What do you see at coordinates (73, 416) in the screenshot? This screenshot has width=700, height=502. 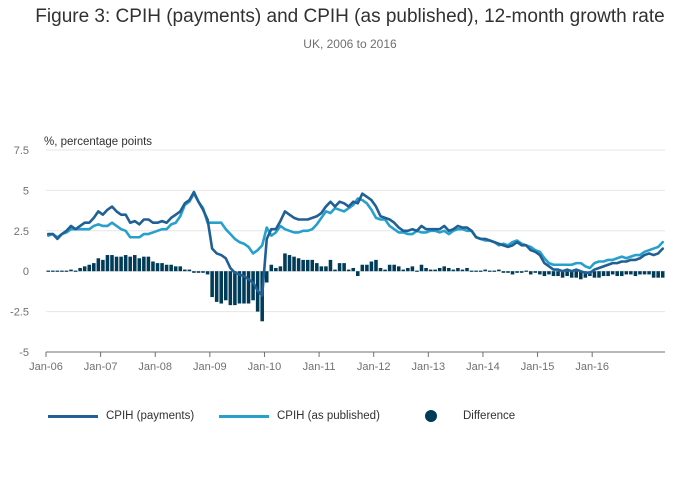 I see `legend-swatch-cpih-payments` at bounding box center [73, 416].